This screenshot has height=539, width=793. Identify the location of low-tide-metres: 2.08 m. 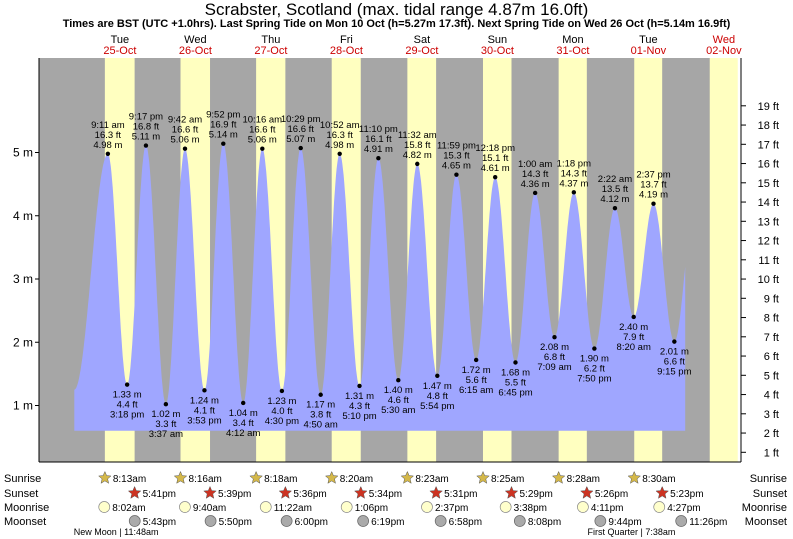
(554, 347).